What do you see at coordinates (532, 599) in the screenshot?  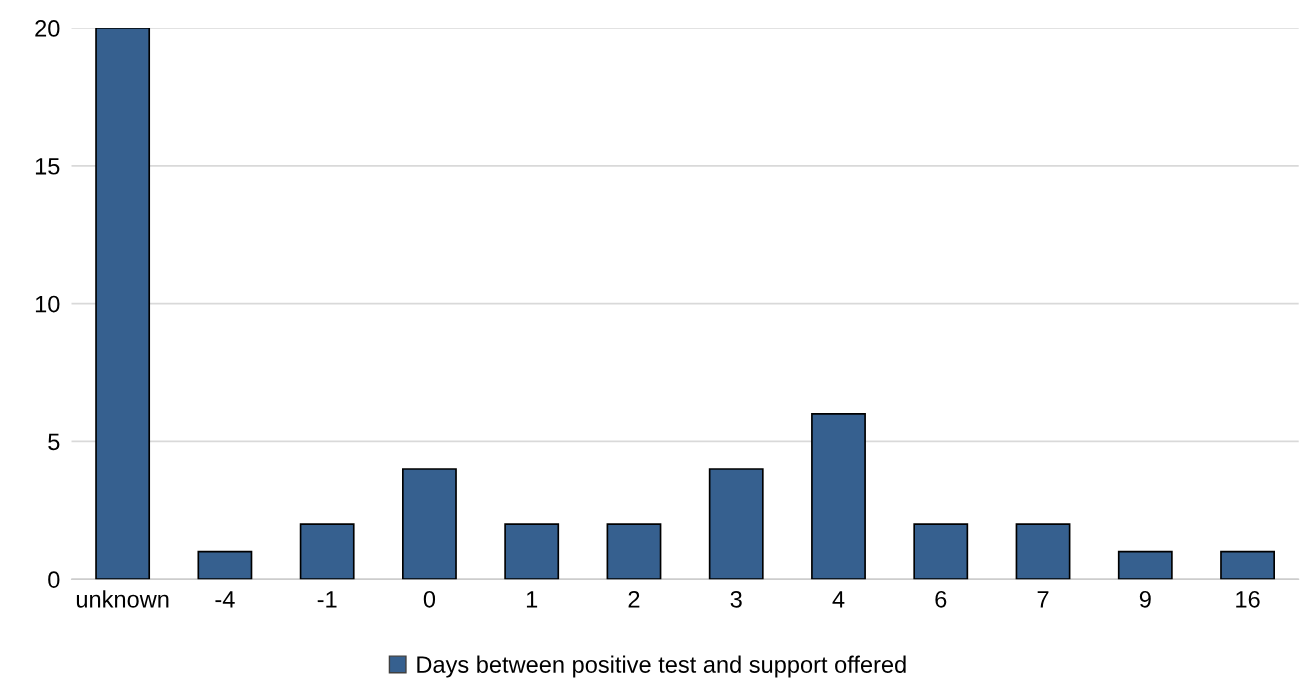 I see `x-tick-label: 1` at bounding box center [532, 599].